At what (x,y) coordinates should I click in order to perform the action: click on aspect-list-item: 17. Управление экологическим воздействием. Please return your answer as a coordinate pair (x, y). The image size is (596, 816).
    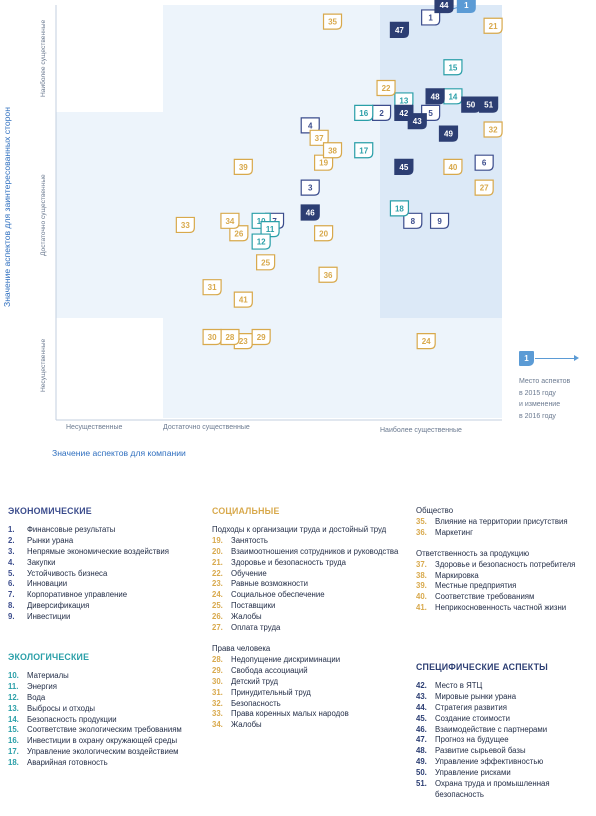
    Looking at the image, I should click on (103, 752).